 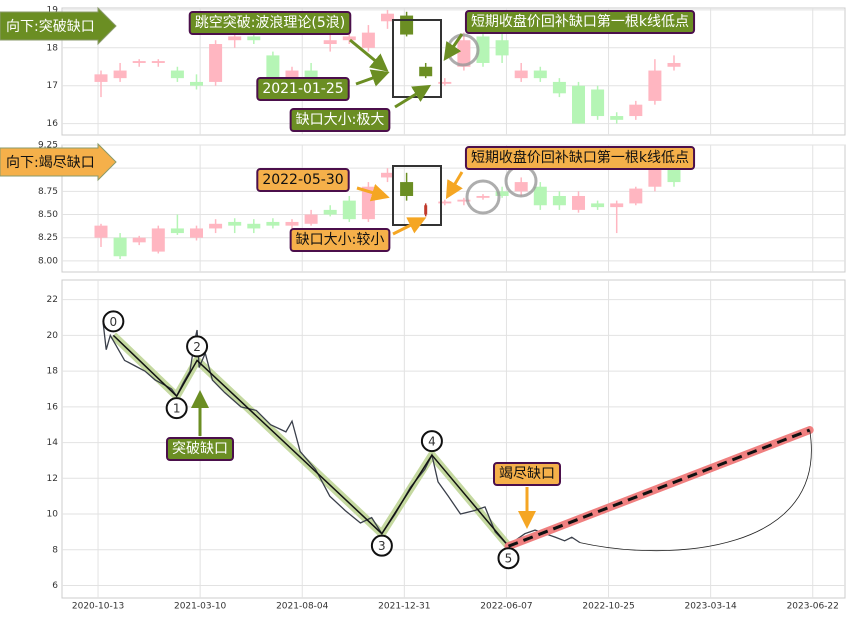 What do you see at coordinates (50, 163) in the screenshot?
I see `panel-title: 向下:竭尽缺口` at bounding box center [50, 163].